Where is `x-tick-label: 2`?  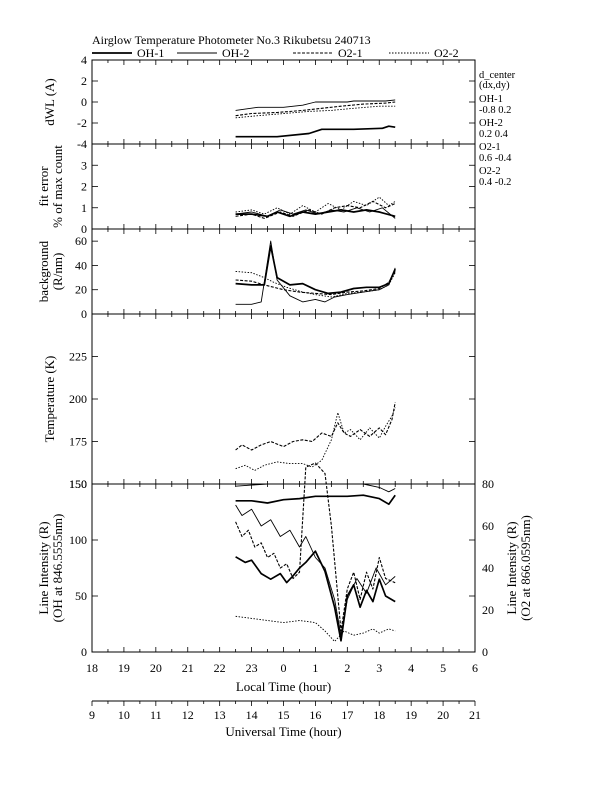
x-tick-label: 2 is located at coordinates (347, 668).